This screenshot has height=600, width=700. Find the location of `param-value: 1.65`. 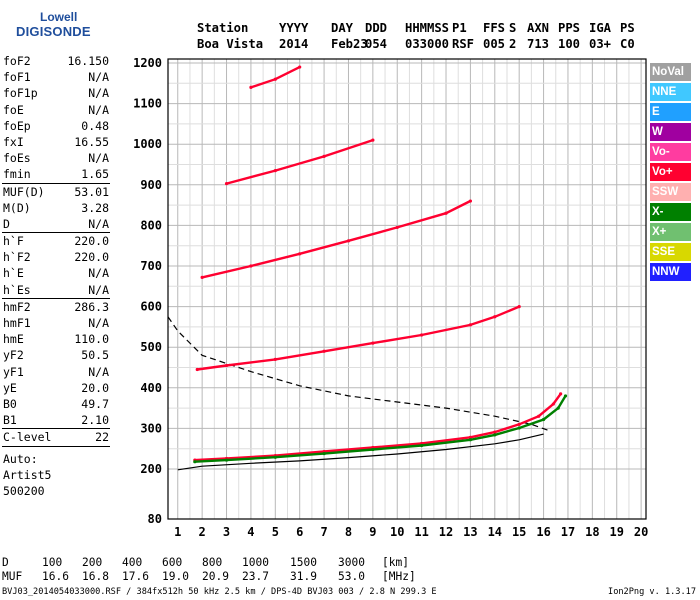

param-value: 1.65 is located at coordinates (95, 174).